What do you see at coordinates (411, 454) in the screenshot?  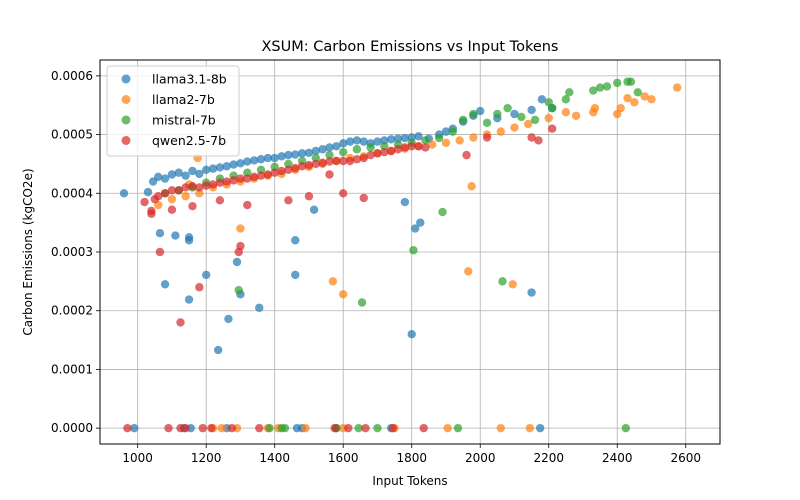 I see `x-axis: 1000 1200 1400 1600 1800 2000 2200 2400 2600` at bounding box center [411, 454].